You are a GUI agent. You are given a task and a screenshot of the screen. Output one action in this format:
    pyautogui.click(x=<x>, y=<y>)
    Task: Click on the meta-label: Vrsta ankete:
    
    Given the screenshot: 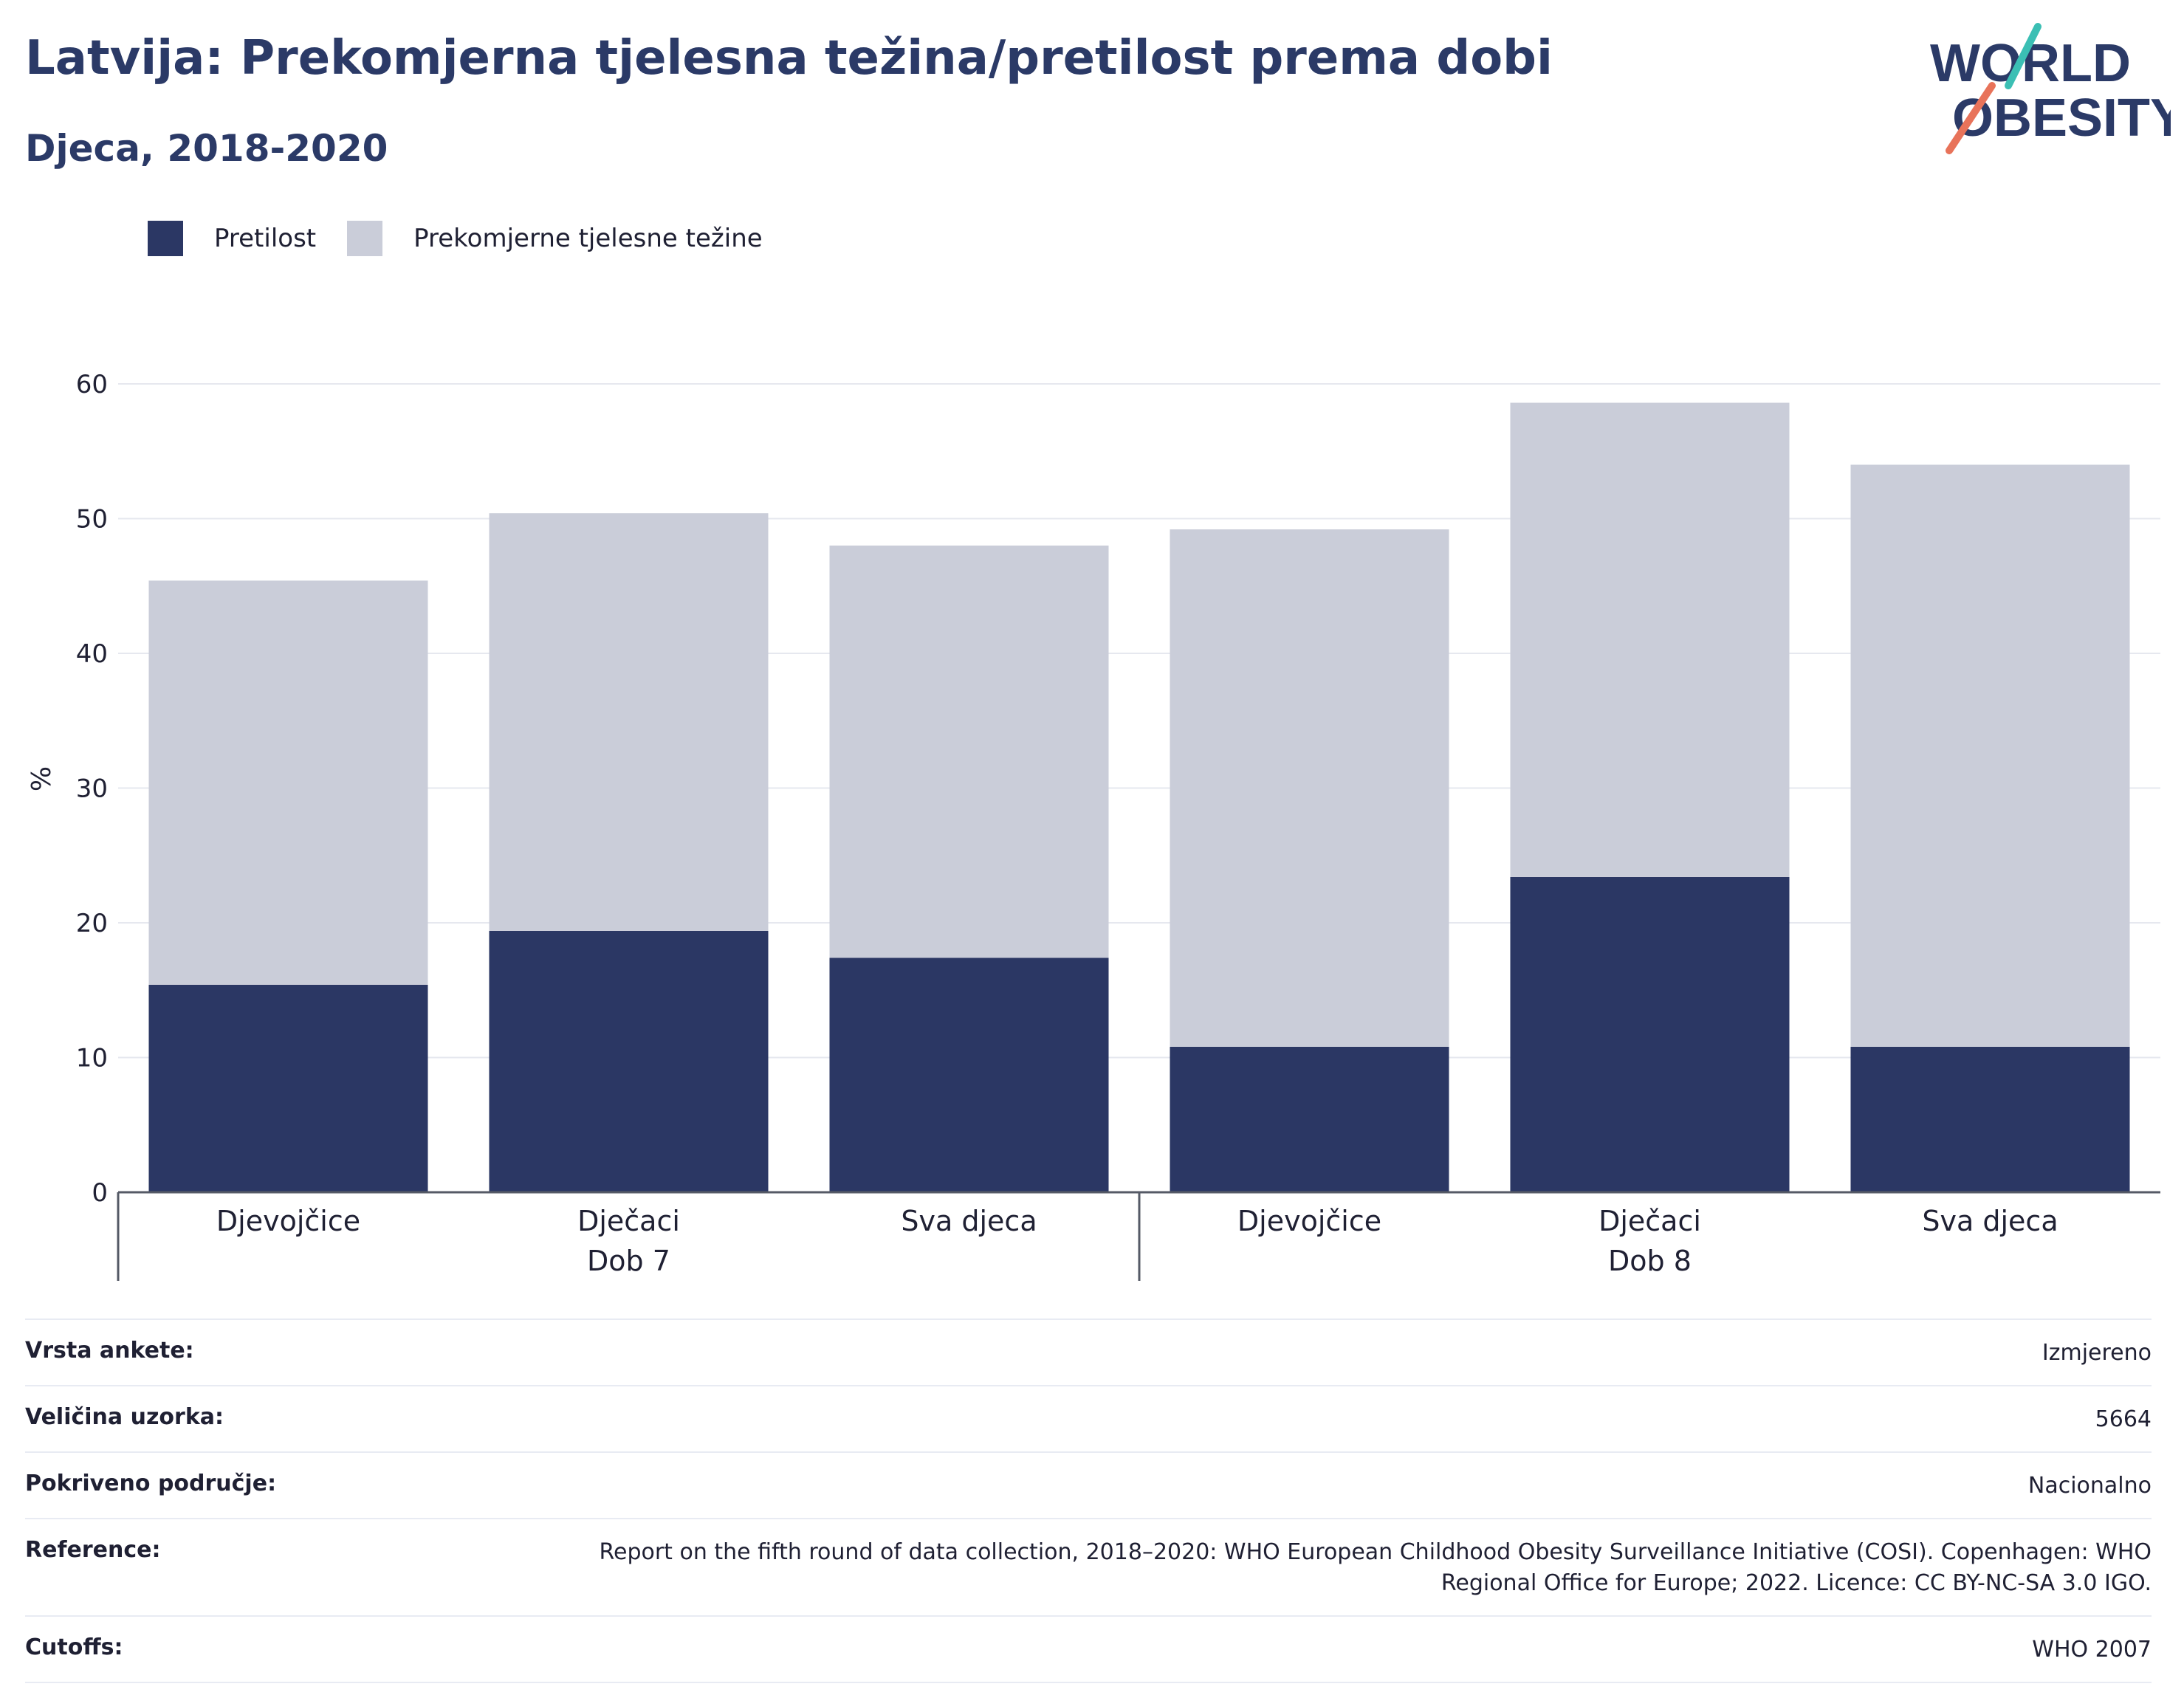 What is the action you would take?
    pyautogui.click(x=110, y=1351)
    